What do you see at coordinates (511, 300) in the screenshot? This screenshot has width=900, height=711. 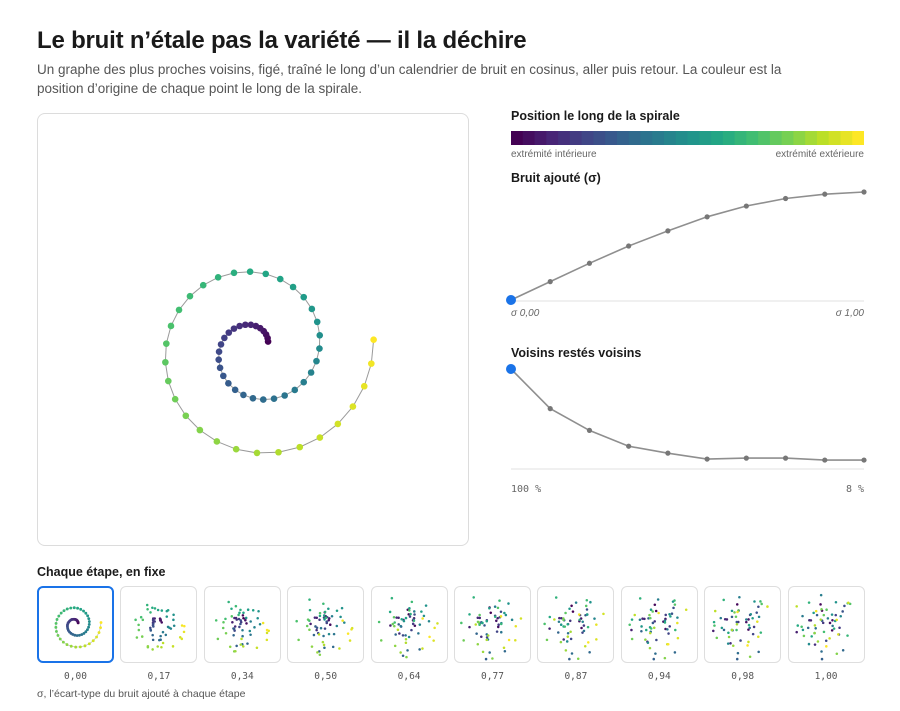 I see `noise-current-marker` at bounding box center [511, 300].